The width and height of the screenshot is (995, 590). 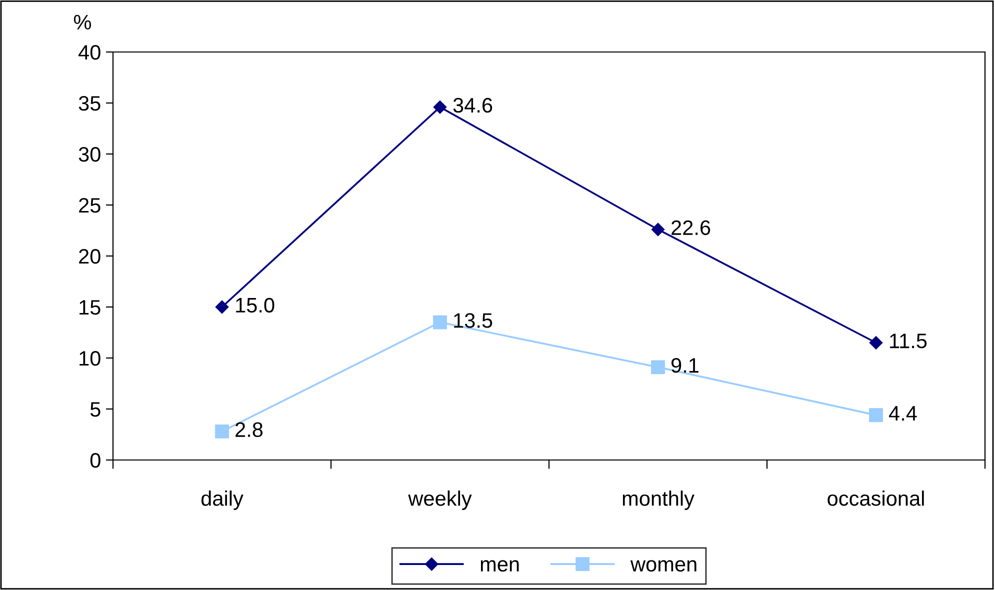 I want to click on legend-label: men, so click(x=499, y=566).